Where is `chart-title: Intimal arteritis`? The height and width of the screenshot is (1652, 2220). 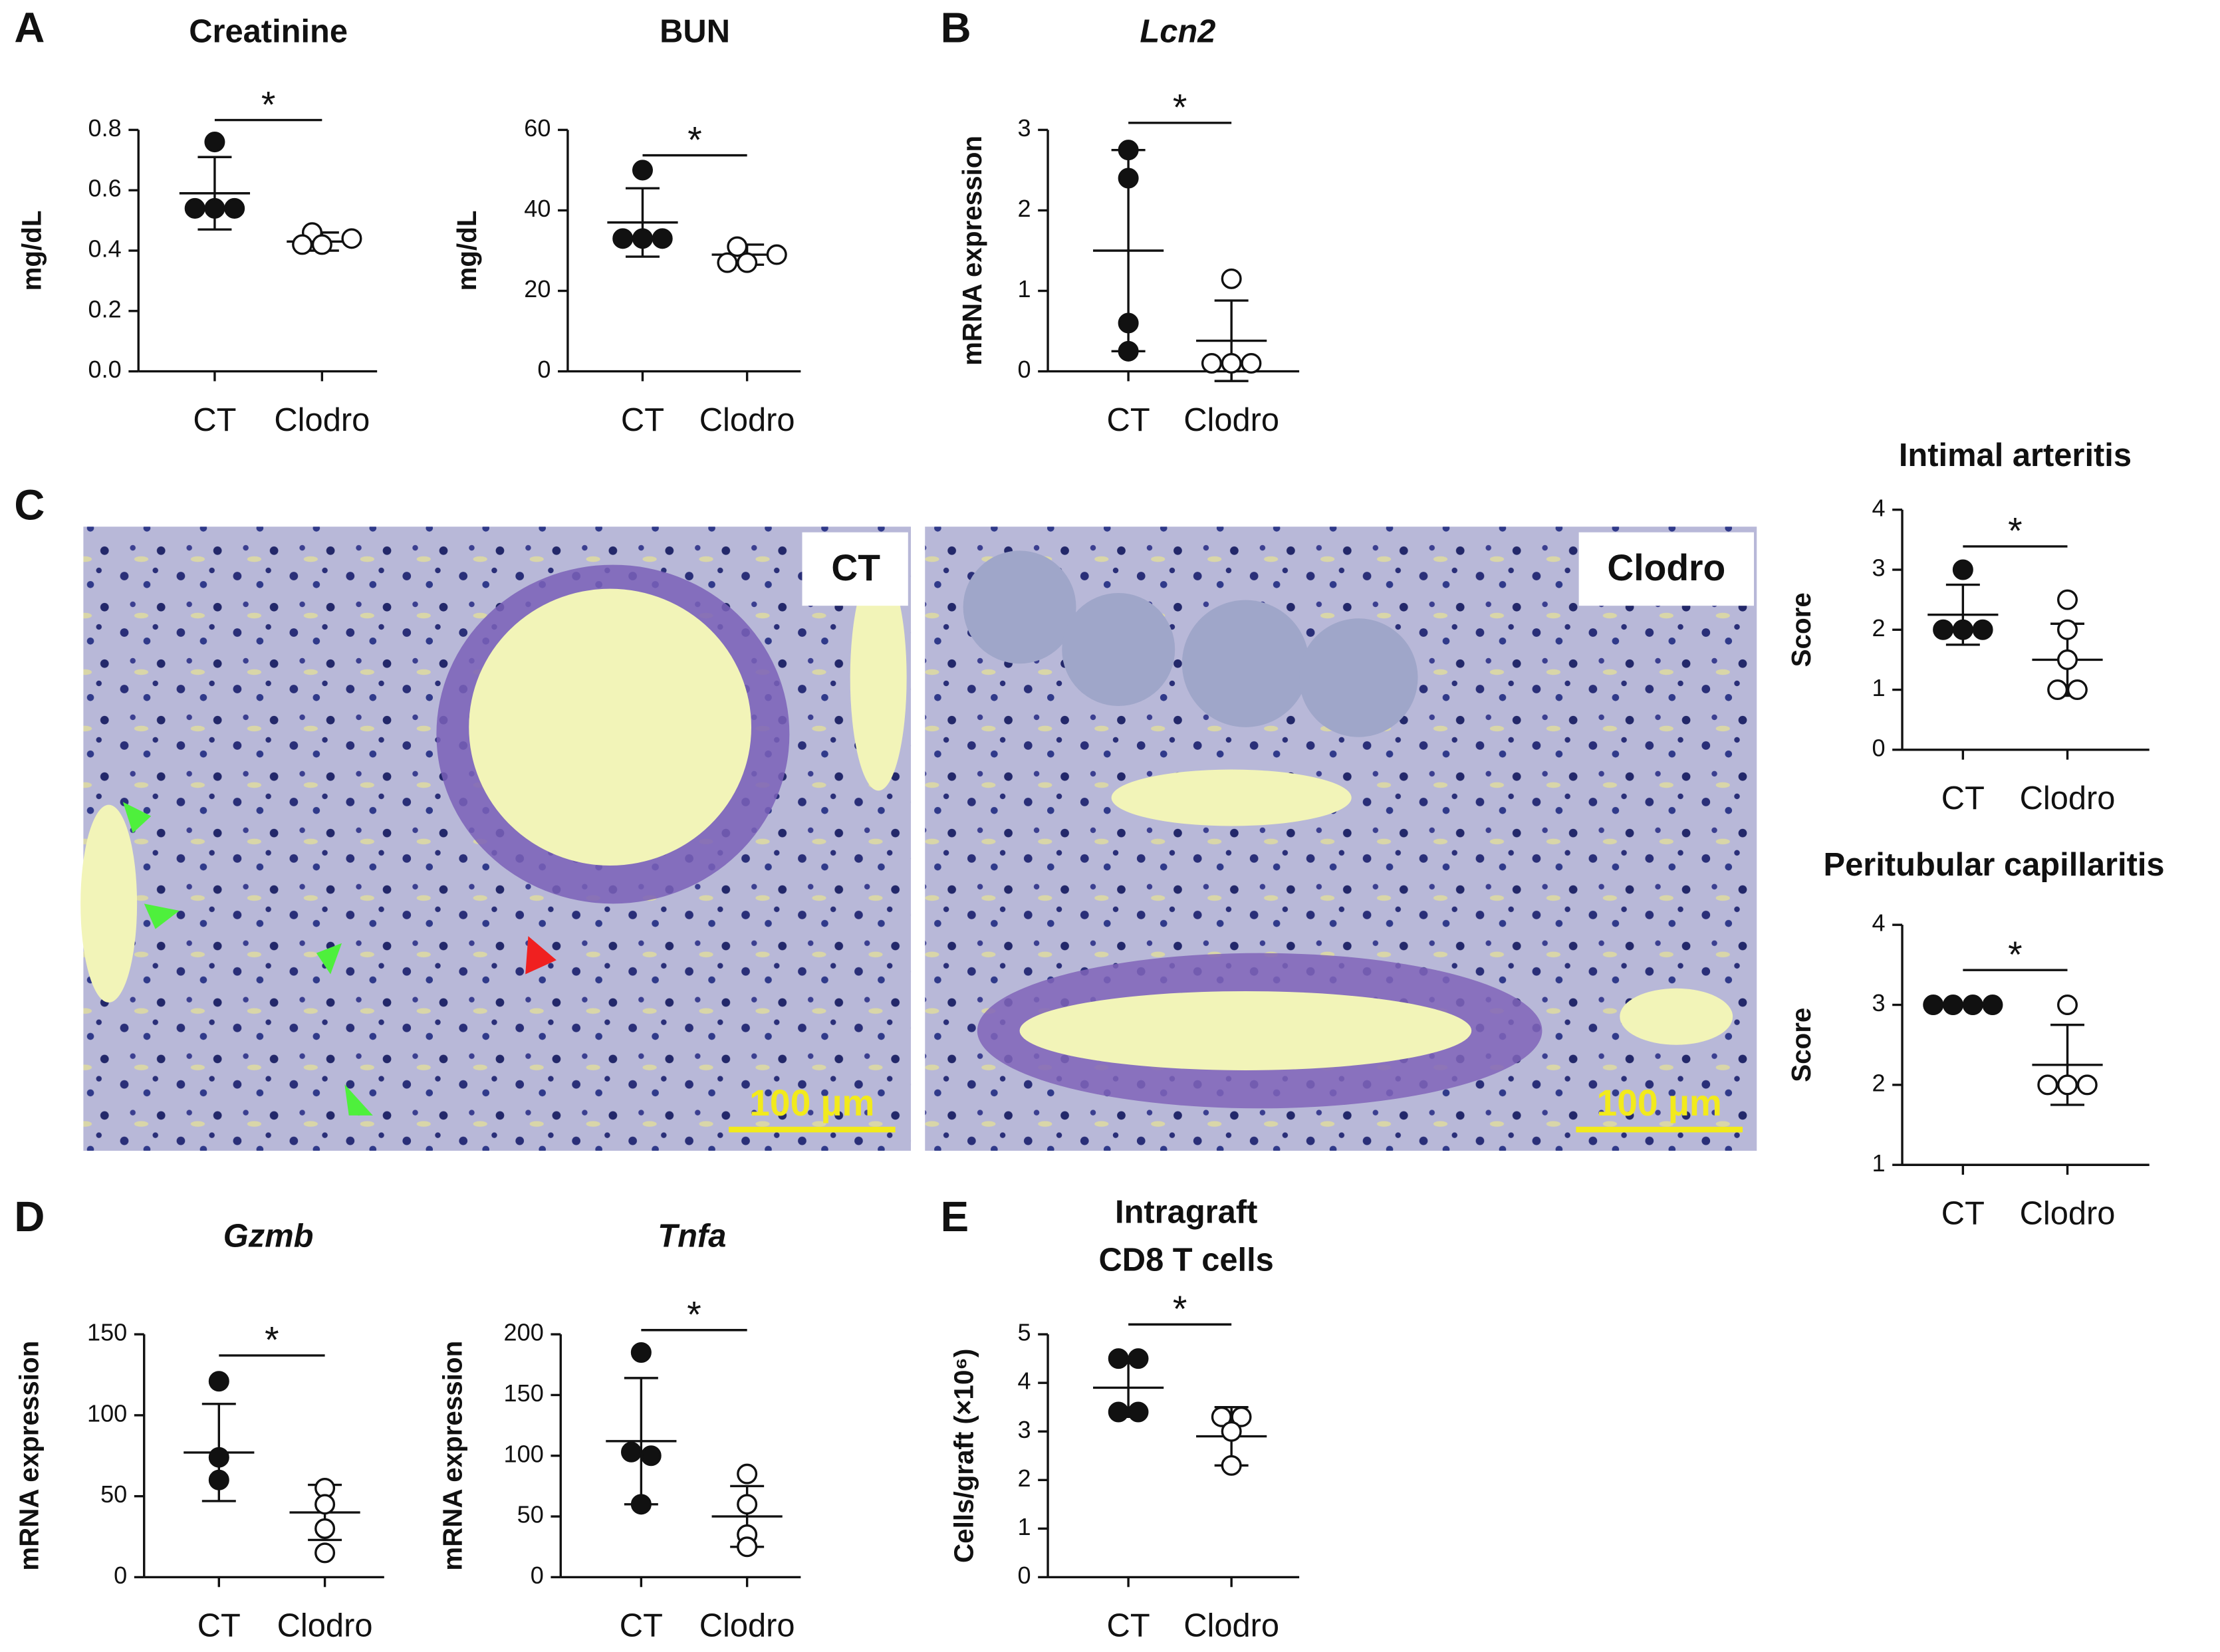 chart-title: Intimal arteritis is located at coordinates (2016, 455).